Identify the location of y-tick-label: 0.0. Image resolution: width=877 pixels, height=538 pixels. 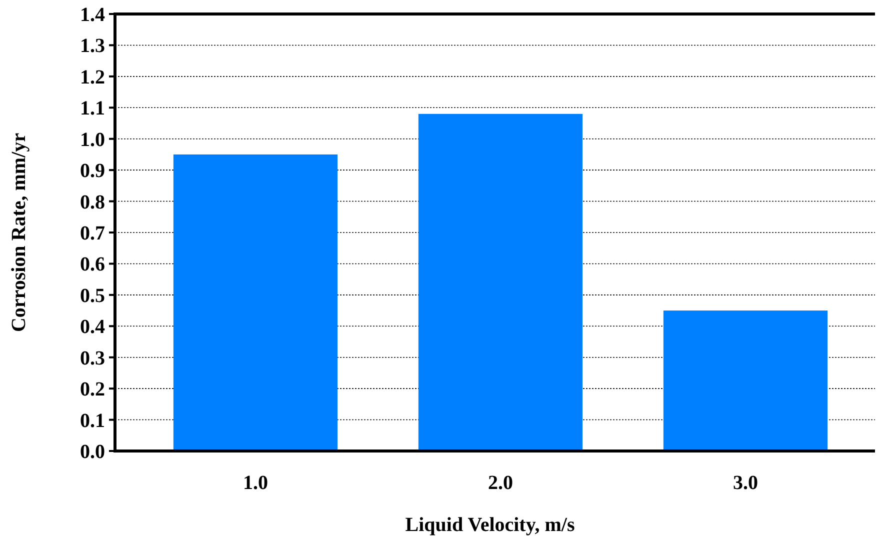
(92, 452).